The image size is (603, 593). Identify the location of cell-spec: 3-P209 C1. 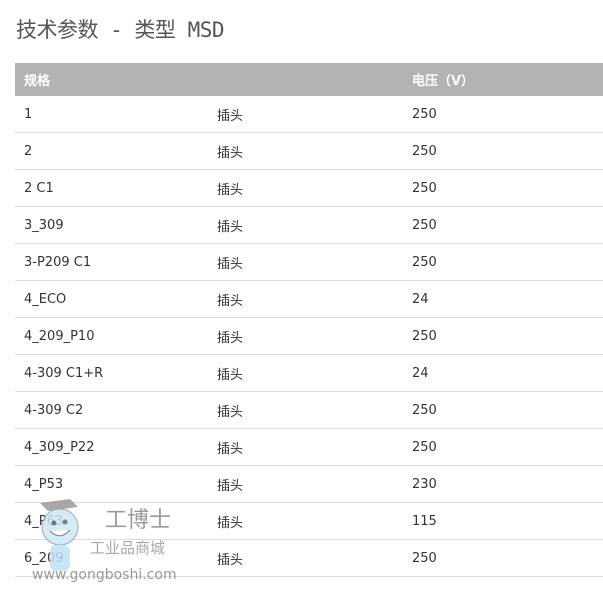
(111, 262).